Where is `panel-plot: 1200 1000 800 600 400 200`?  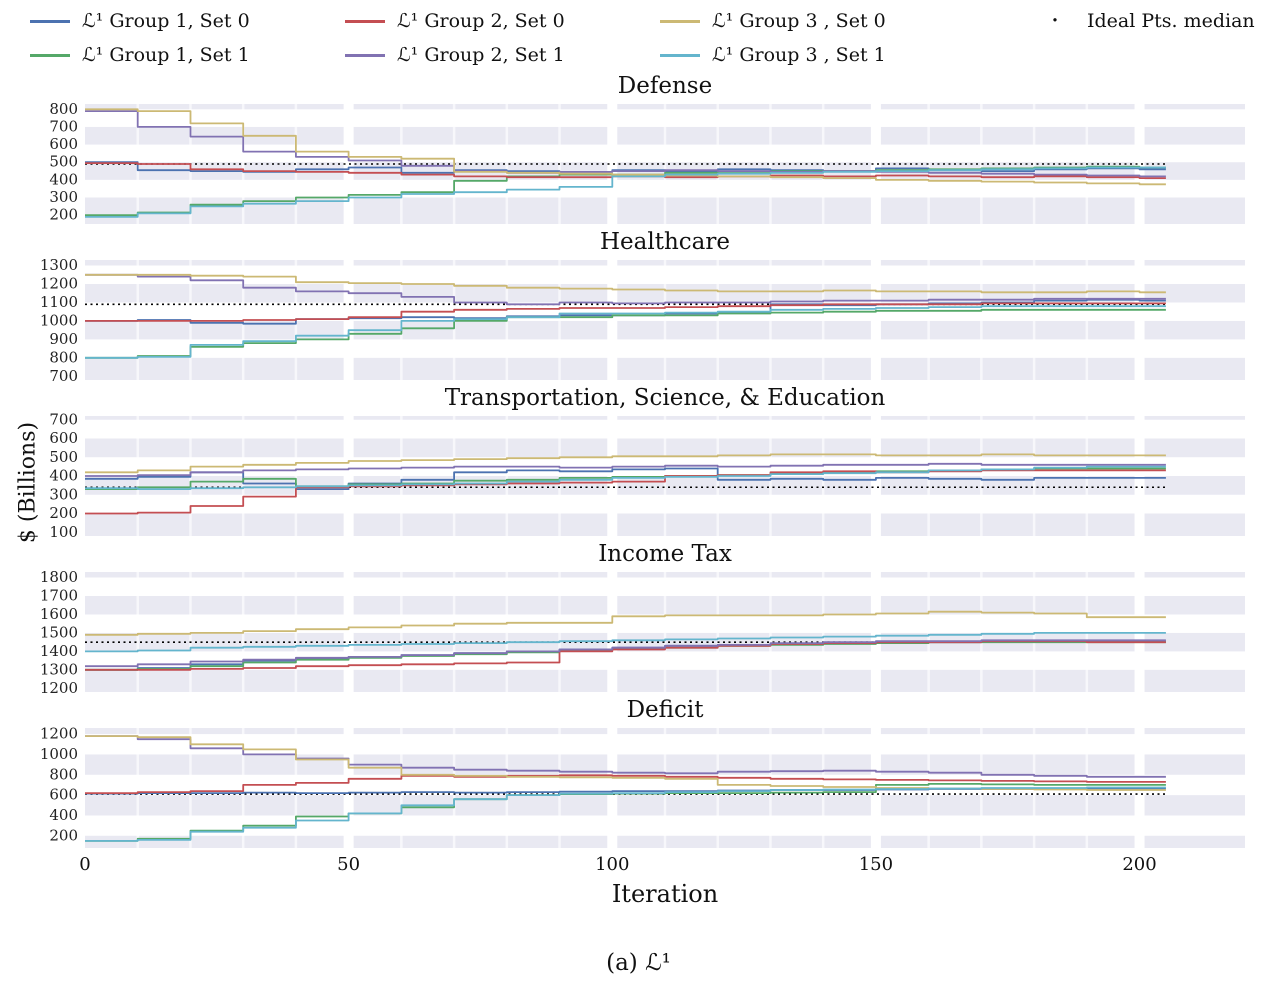 panel-plot: 1200 1000 800 600 400 200 is located at coordinates (642, 786).